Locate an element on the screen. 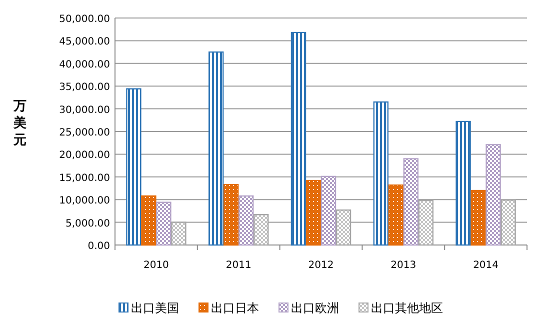 The image size is (540, 327). y-tick-label: 40,000.00 is located at coordinates (84, 64).